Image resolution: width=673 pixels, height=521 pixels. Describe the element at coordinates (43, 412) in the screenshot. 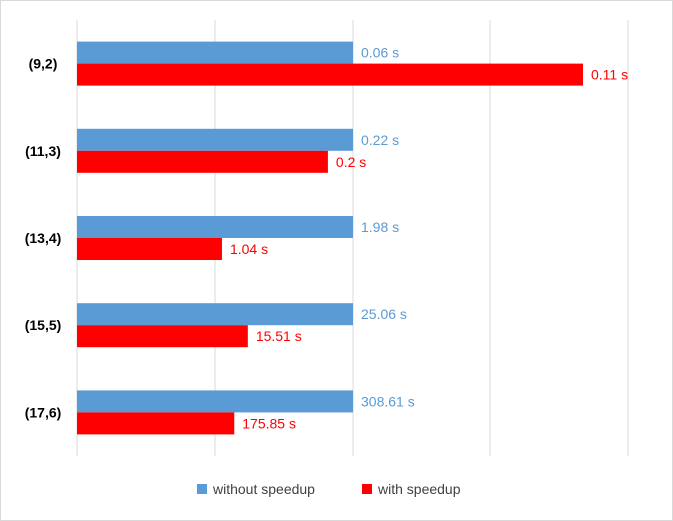

I see `category-label: (17,6)` at that location.